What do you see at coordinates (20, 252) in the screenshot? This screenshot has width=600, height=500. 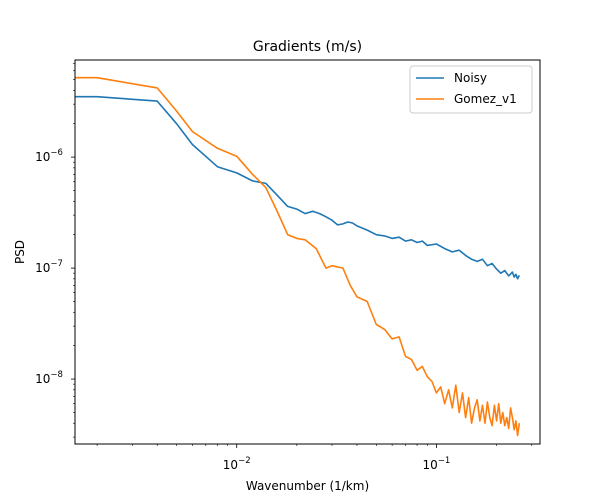 I see `y-axis-label: PSD` at bounding box center [20, 252].